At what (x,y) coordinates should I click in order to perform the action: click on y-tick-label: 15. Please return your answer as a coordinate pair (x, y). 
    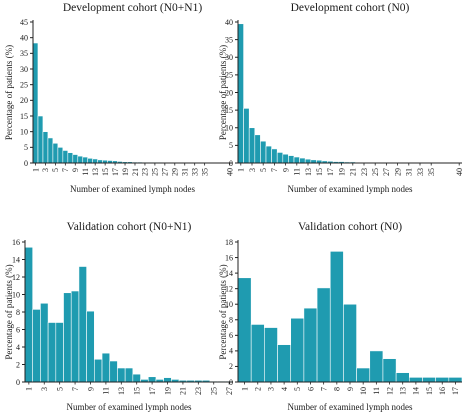
    Looking at the image, I should click on (229, 110).